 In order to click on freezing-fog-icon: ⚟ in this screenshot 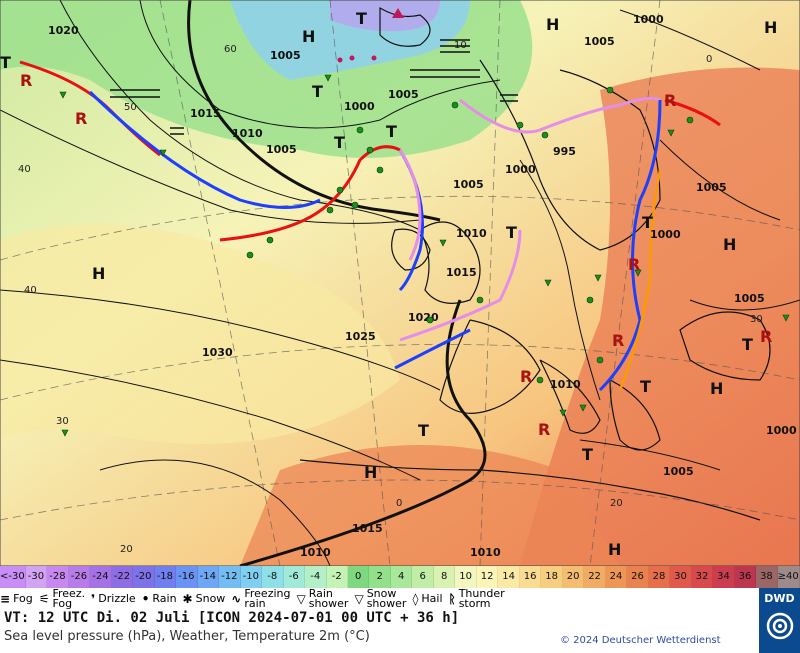, I will do `click(44, 599)`.